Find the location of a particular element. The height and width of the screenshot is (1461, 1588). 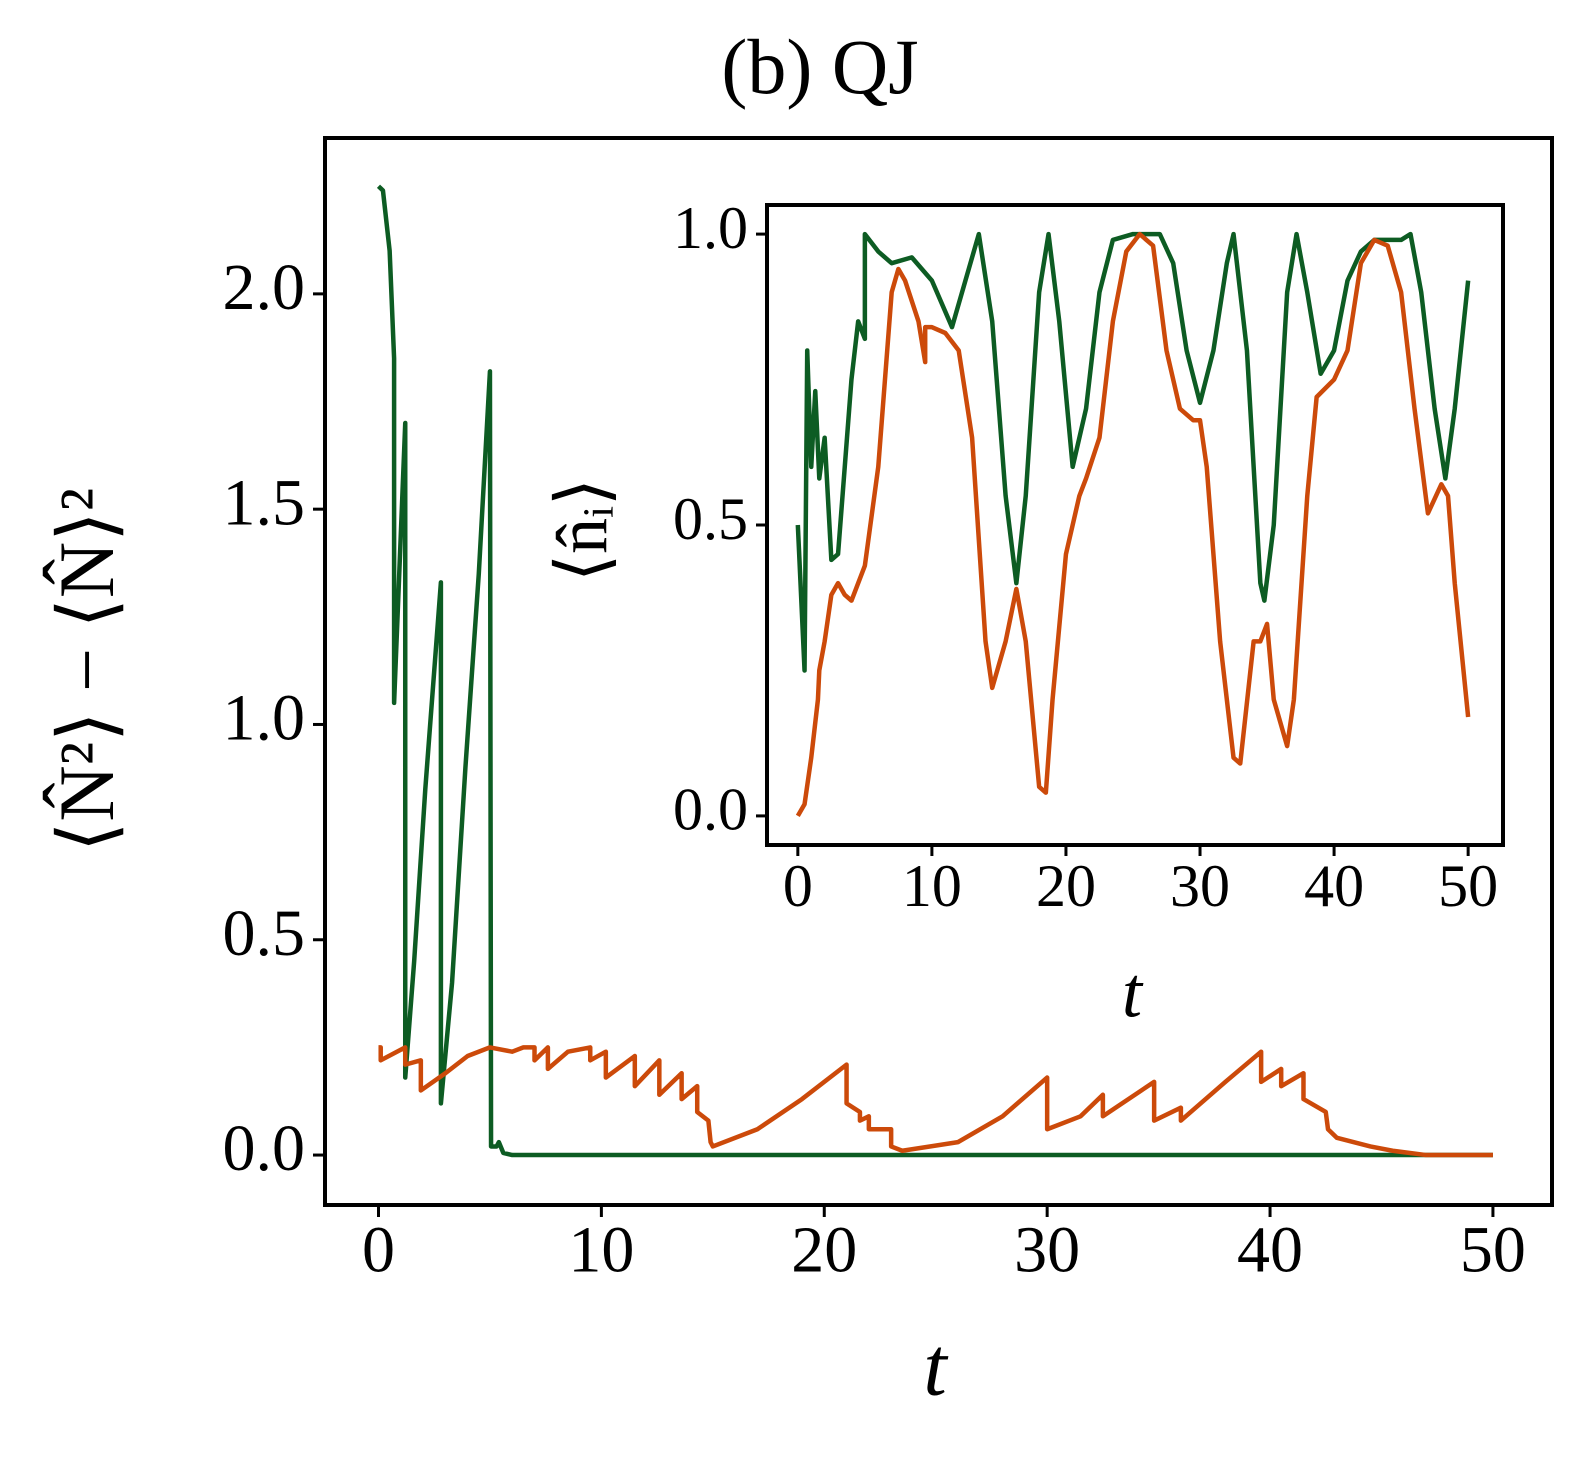

y-tick-label: 0.0 is located at coordinates (264, 1148).